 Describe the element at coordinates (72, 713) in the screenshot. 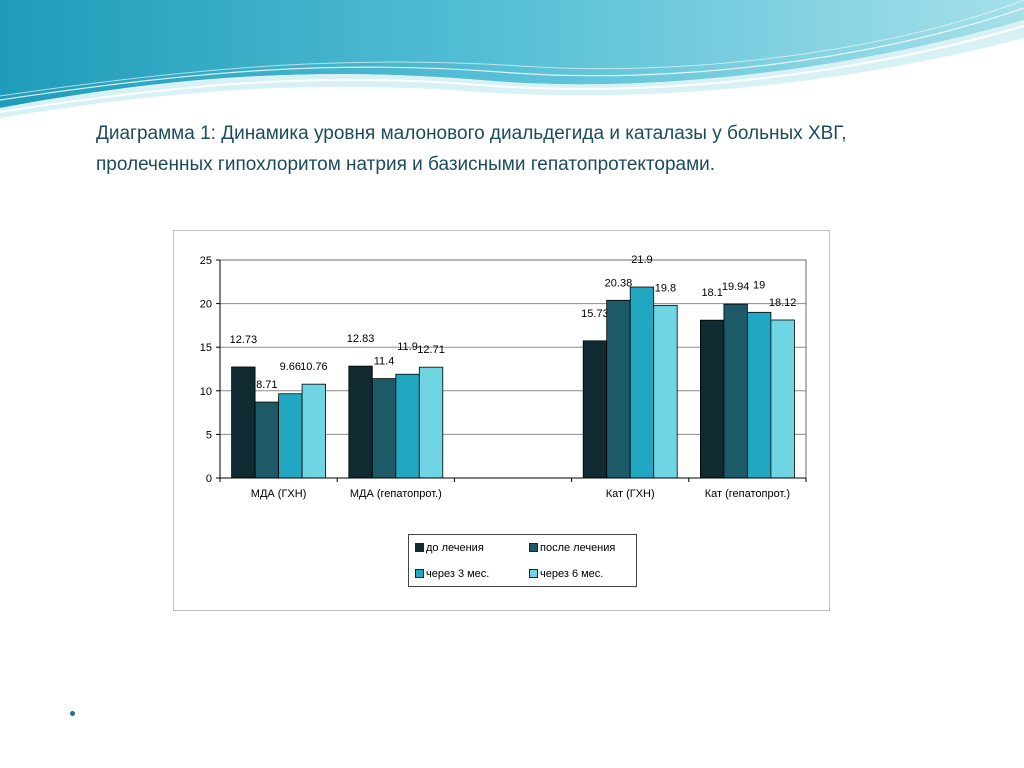

I see `bullet-dot` at that location.